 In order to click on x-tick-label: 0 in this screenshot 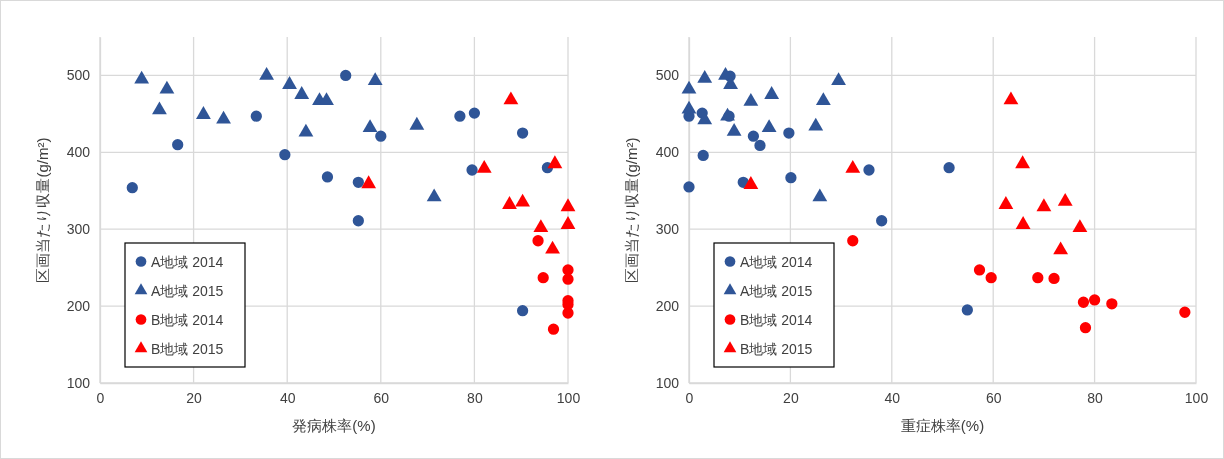, I will do `click(100, 397)`.